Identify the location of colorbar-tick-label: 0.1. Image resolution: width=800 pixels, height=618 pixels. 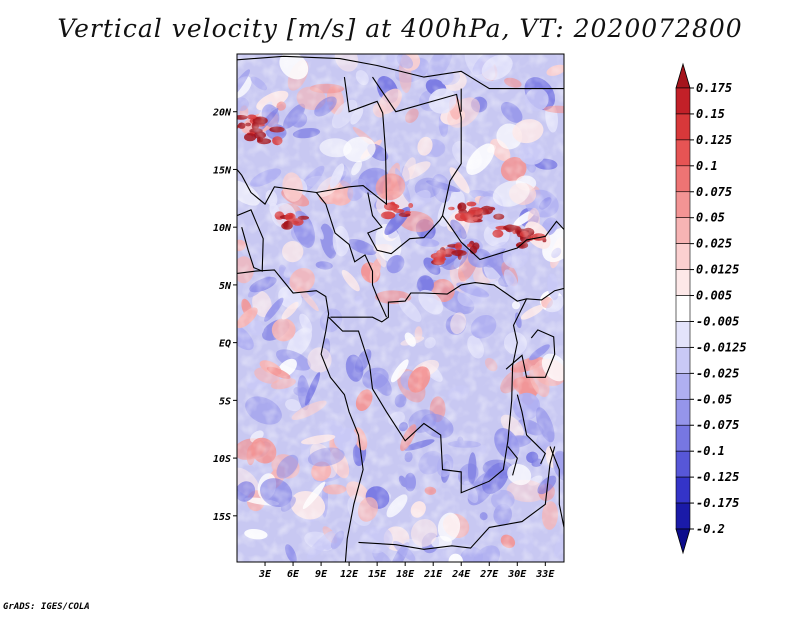
(707, 166).